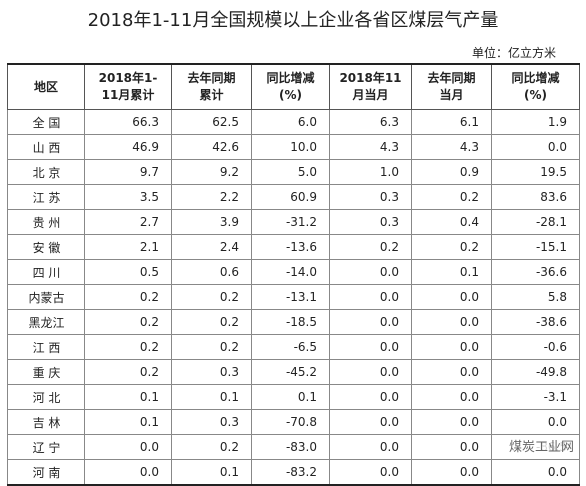 The height and width of the screenshot is (486, 586). What do you see at coordinates (290, 122) in the screenshot?
I see `cell: 6.0` at bounding box center [290, 122].